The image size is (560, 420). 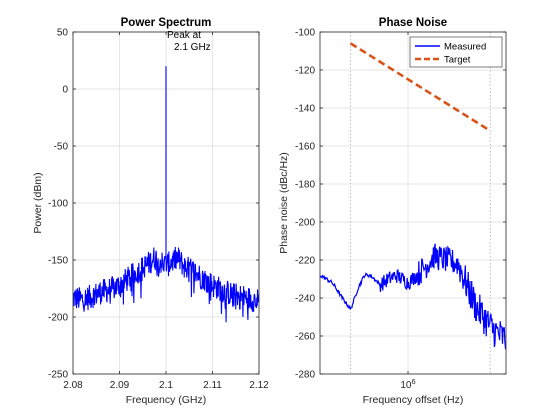 I want to click on y-tick-label: -240, so click(x=305, y=299).